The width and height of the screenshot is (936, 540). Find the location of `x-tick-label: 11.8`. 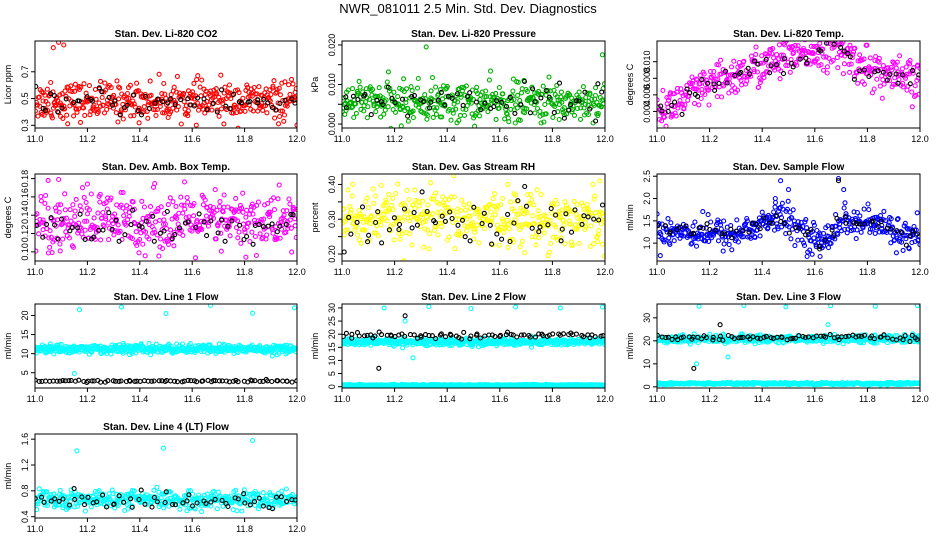

x-tick-label: 11.8 is located at coordinates (552, 272).